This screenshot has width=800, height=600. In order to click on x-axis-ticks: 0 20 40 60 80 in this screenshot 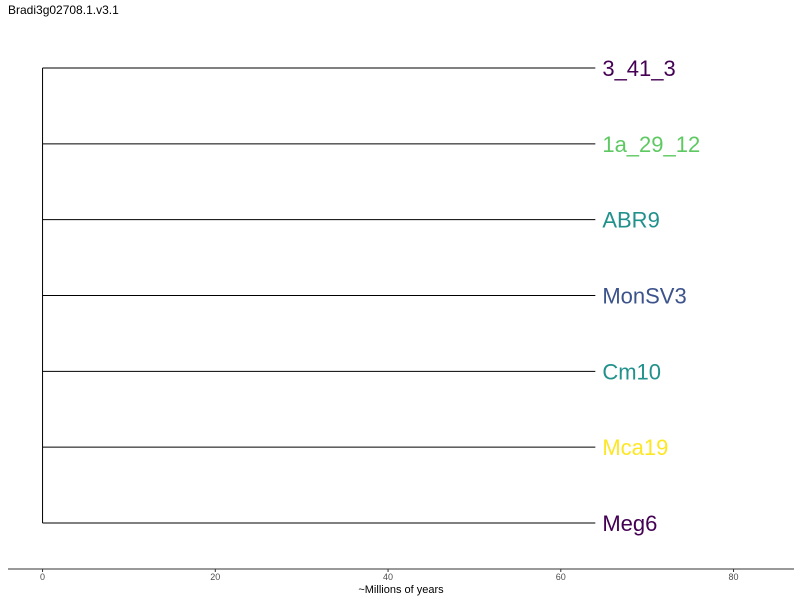, I will do `click(389, 575)`.